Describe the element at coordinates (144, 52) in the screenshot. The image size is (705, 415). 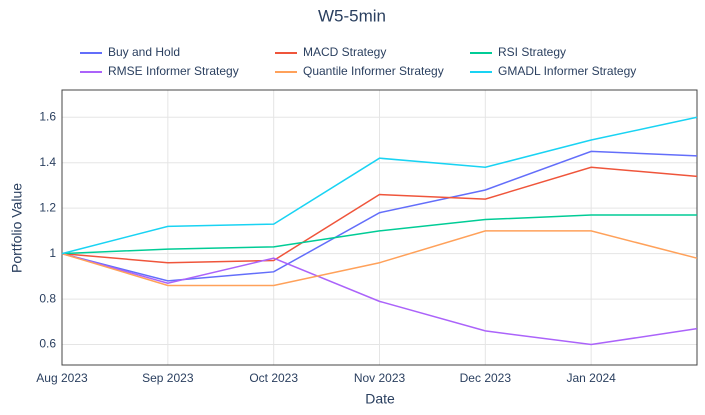
I see `legend-label: Buy and Hold` at that location.